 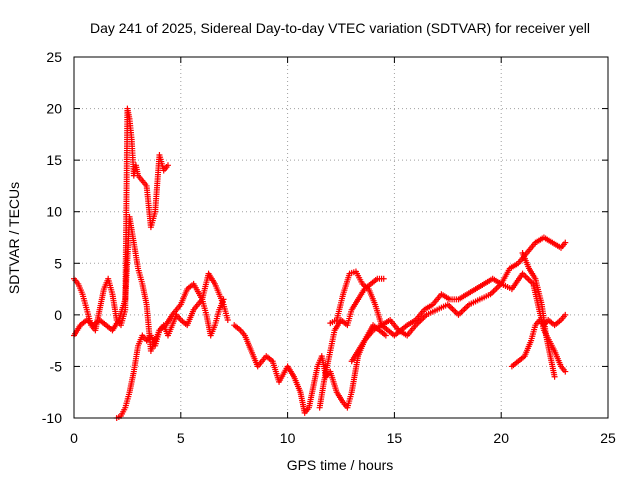 What do you see at coordinates (54, 109) in the screenshot?
I see `y-tick-label: 20` at bounding box center [54, 109].